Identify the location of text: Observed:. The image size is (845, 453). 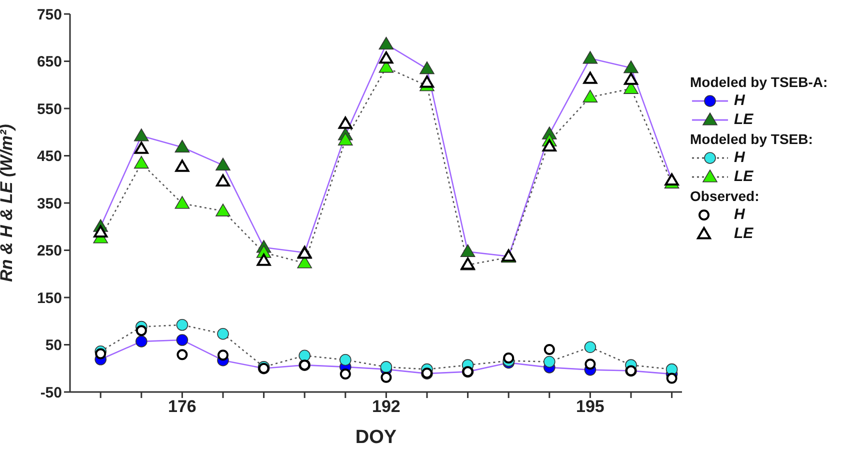
(725, 196).